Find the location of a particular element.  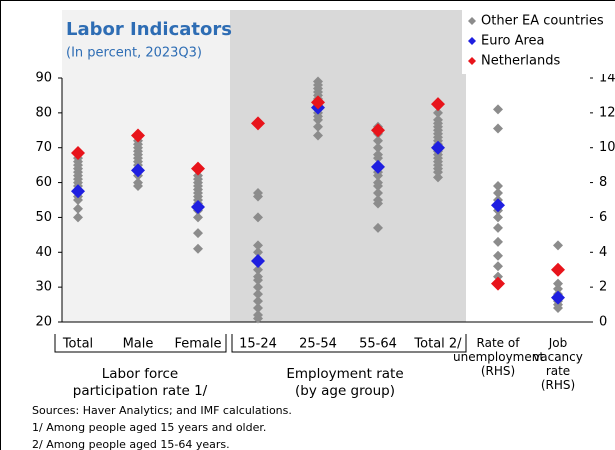

x-tick-label: 15-24 is located at coordinates (258, 344).